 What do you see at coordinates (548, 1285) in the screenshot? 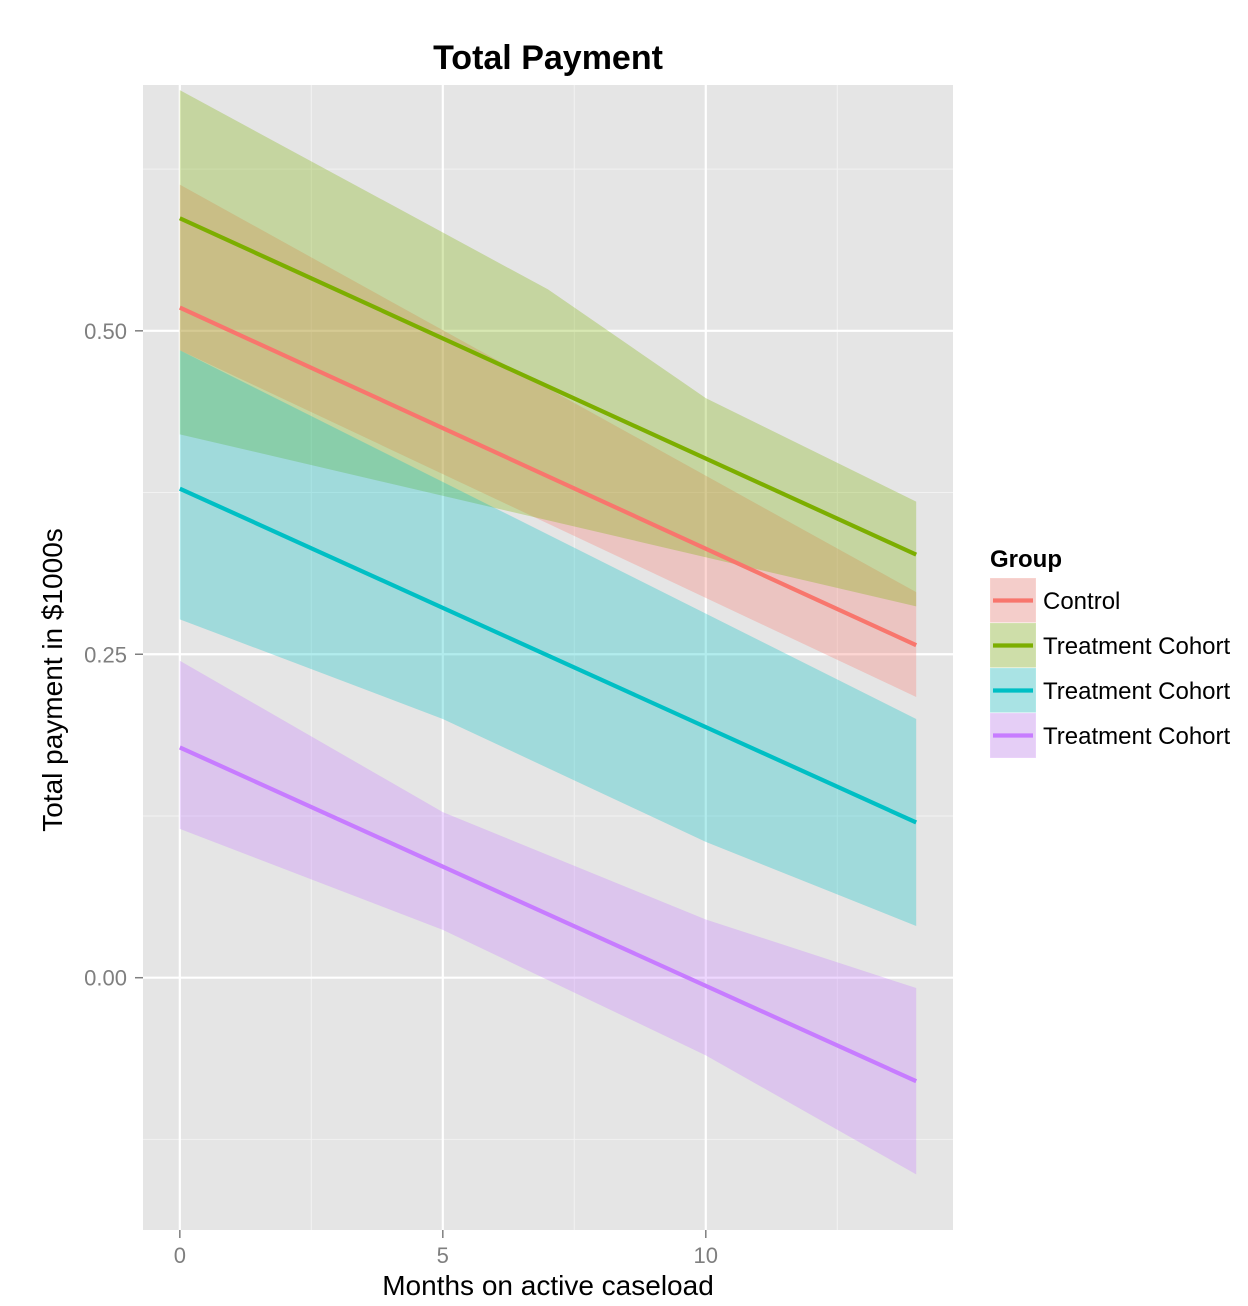
I see `x-axis-title: Months on active caseload` at bounding box center [548, 1285].